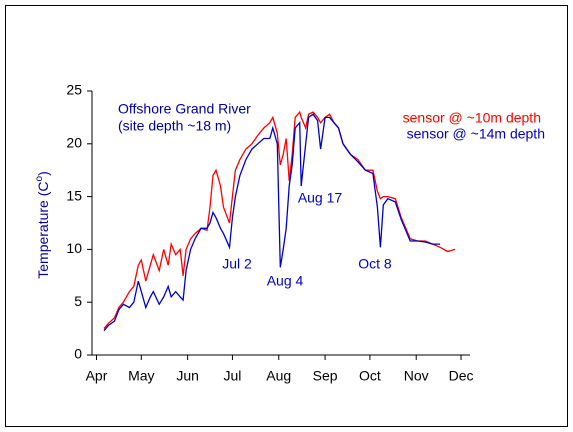  What do you see at coordinates (74, 90) in the screenshot?
I see `y-tick-label: 25` at bounding box center [74, 90].